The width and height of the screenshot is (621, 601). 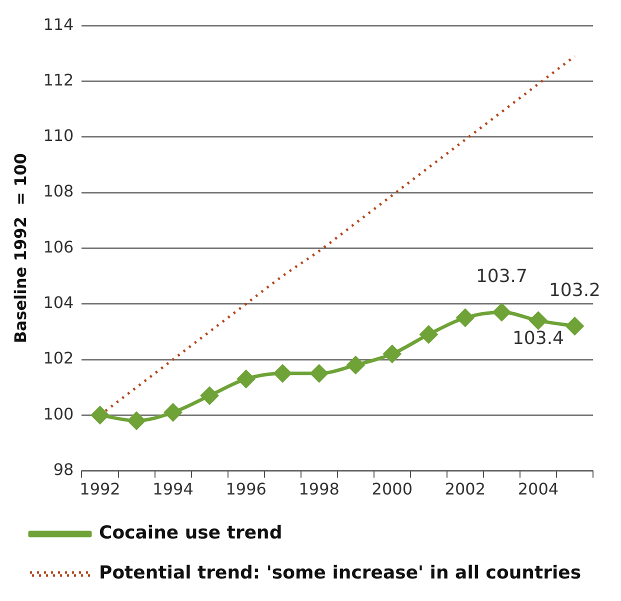 I want to click on y-tick-label: 114, so click(x=58, y=24).